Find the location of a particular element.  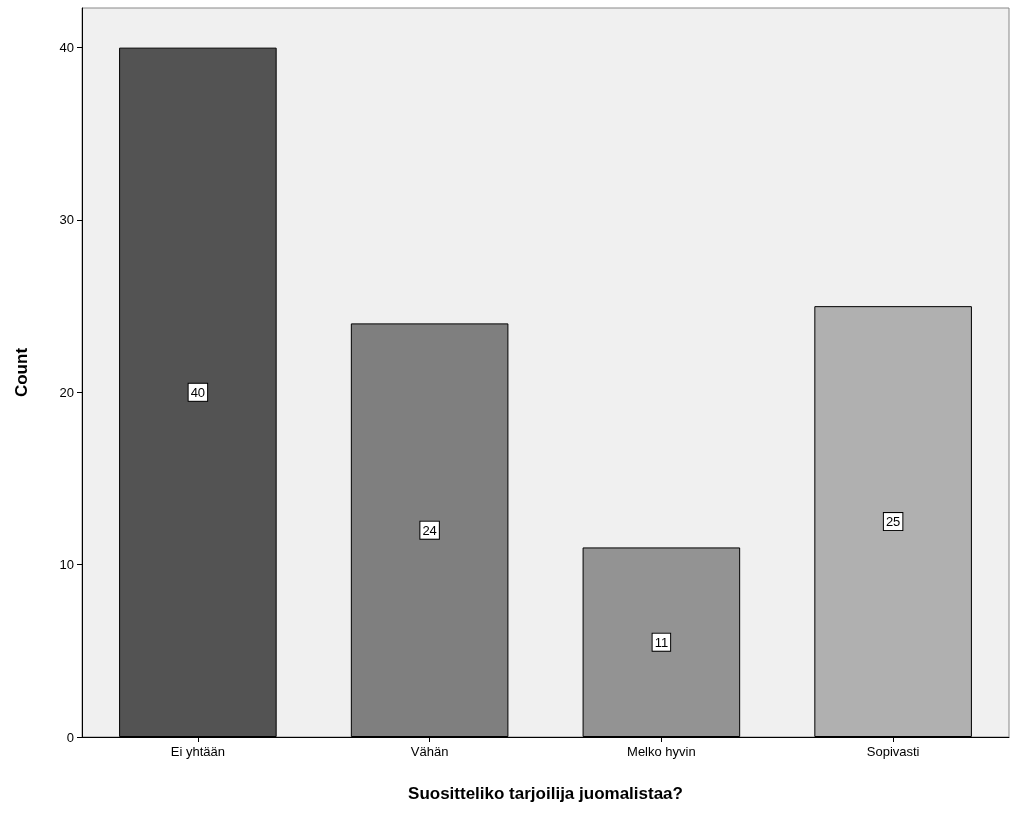

data-label: 25 is located at coordinates (893, 522).